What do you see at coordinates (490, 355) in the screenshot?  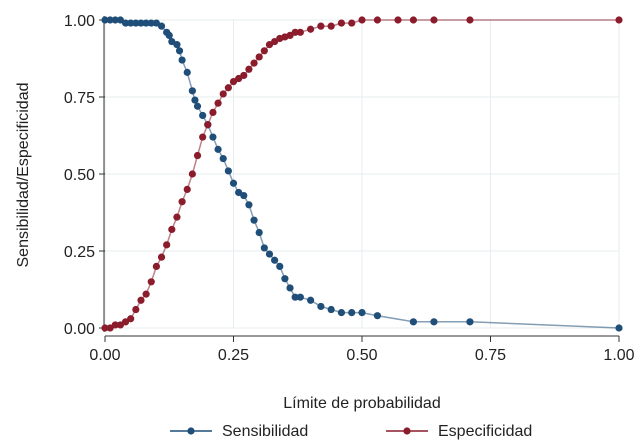 I see `x-tick-label: 0.75` at bounding box center [490, 355].